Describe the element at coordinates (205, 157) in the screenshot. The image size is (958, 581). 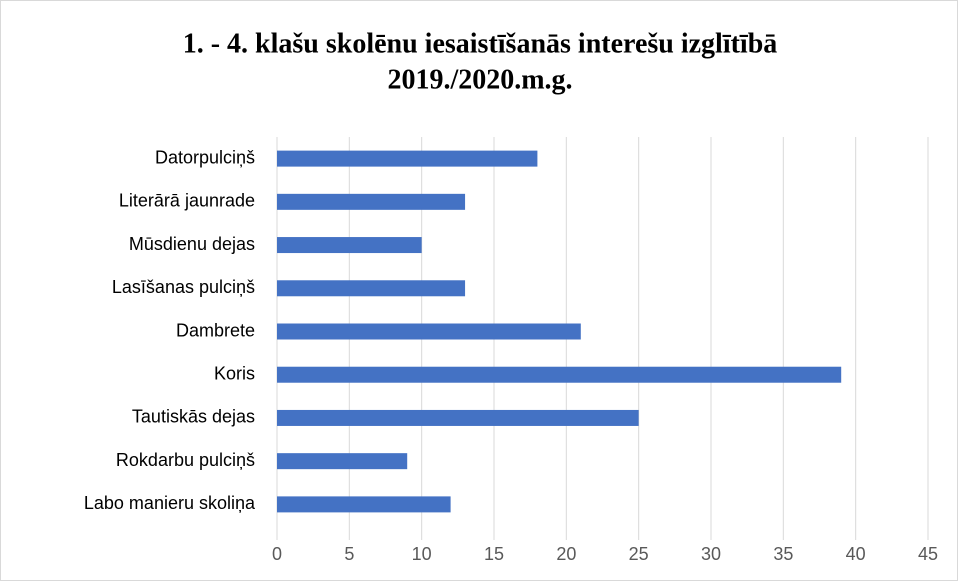
I see `y-tick-label: Datorpulciņš` at that location.